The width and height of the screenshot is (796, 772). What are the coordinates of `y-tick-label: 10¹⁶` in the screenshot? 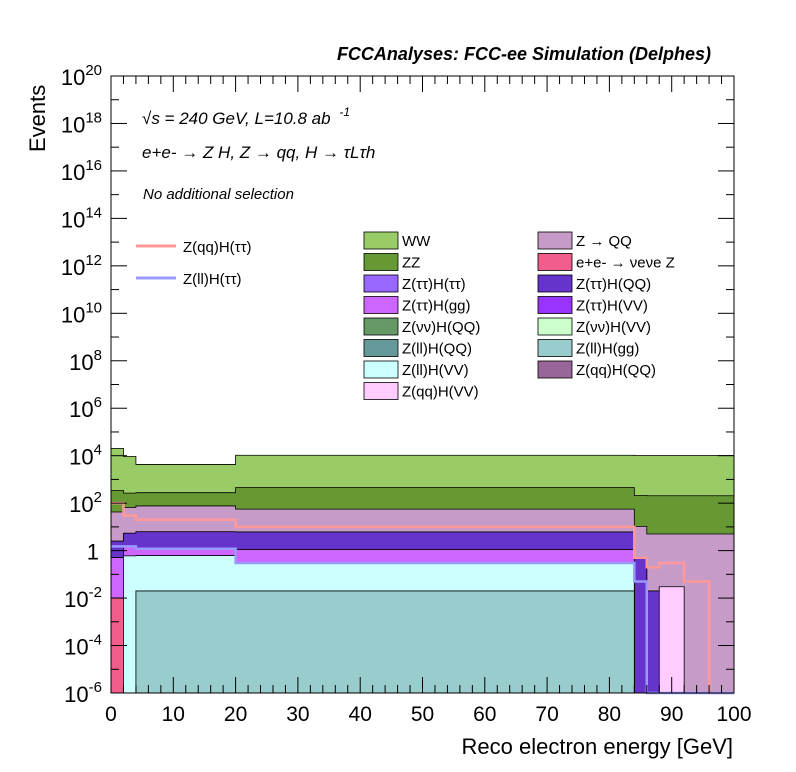 It's located at (81, 171).